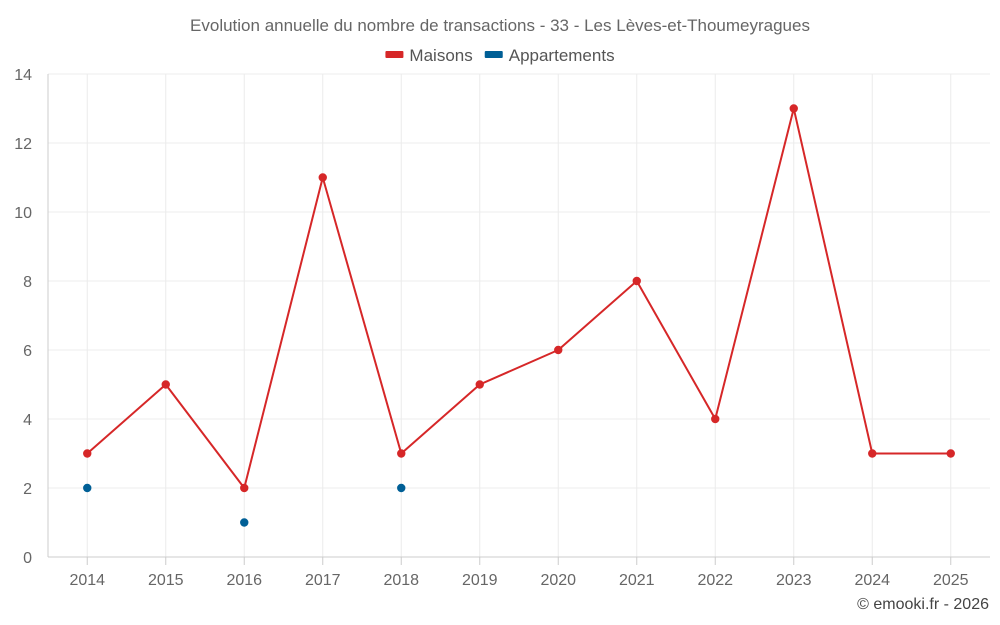  What do you see at coordinates (440, 55) in the screenshot?
I see `legend-label: Maisons` at bounding box center [440, 55].